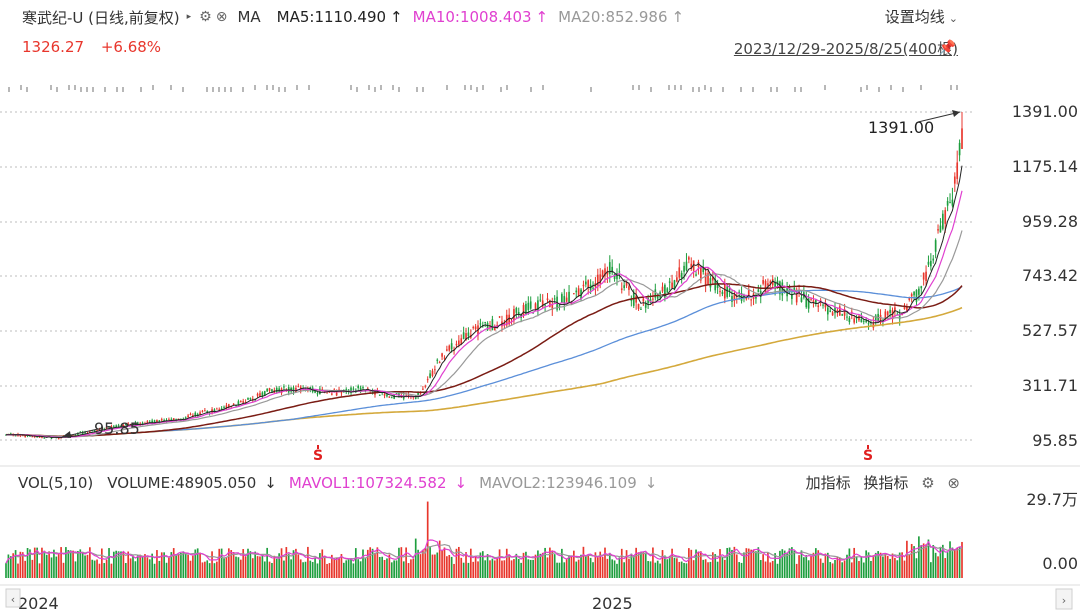 The width and height of the screenshot is (1080, 615). I want to click on price-tick: 527.57, so click(1050, 330).